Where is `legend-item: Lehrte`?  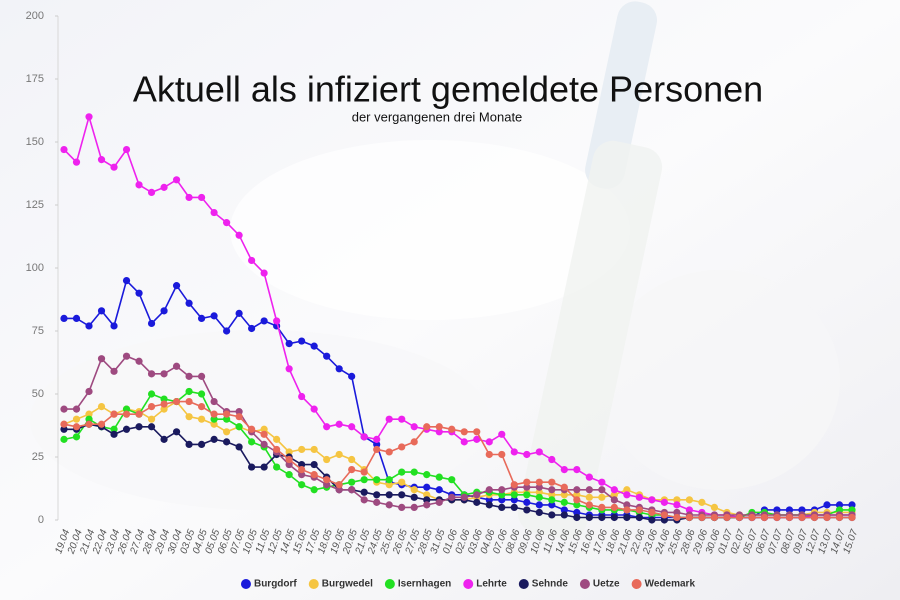 legend-item: Lehrte is located at coordinates (485, 584).